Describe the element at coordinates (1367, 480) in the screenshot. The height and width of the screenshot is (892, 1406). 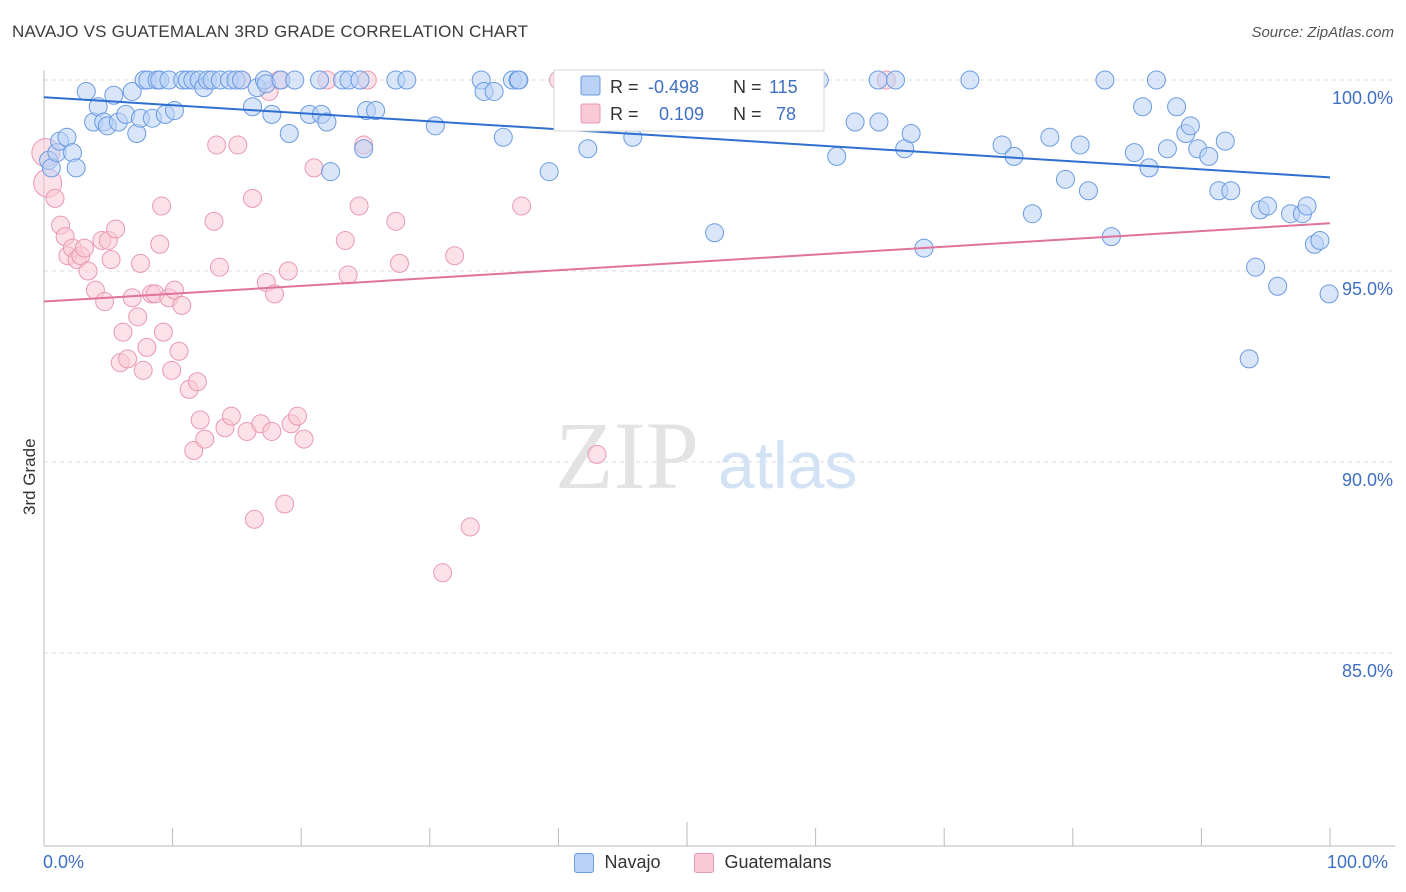
I see `y-tick-label: 90.0%` at that location.